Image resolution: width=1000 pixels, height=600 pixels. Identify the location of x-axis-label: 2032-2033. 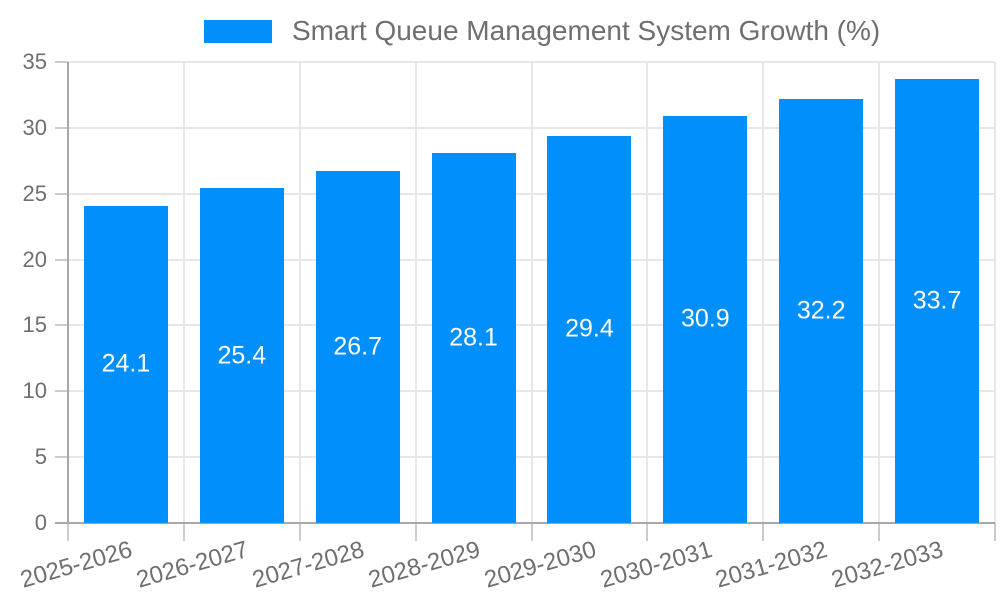
(887, 565).